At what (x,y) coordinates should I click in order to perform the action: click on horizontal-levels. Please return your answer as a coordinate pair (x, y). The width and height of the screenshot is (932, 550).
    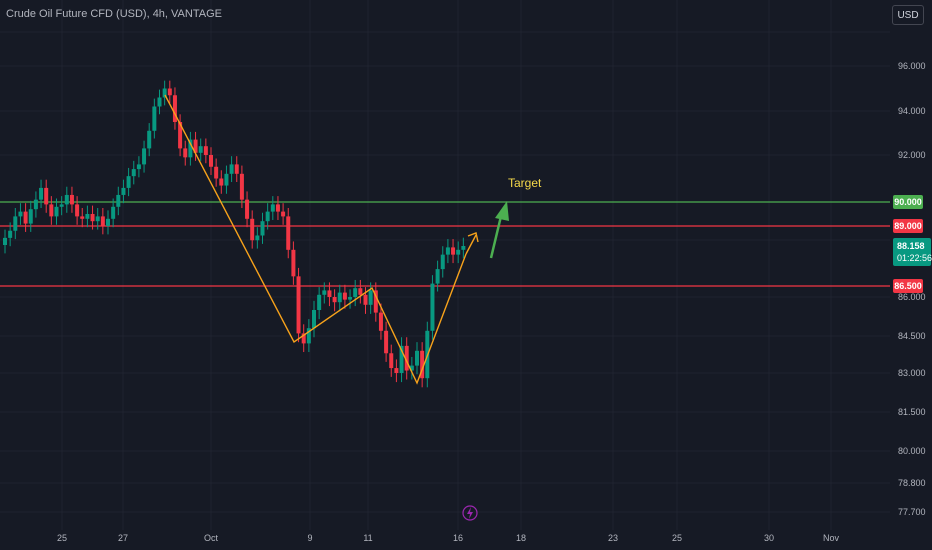
    Looking at the image, I should click on (445, 244).